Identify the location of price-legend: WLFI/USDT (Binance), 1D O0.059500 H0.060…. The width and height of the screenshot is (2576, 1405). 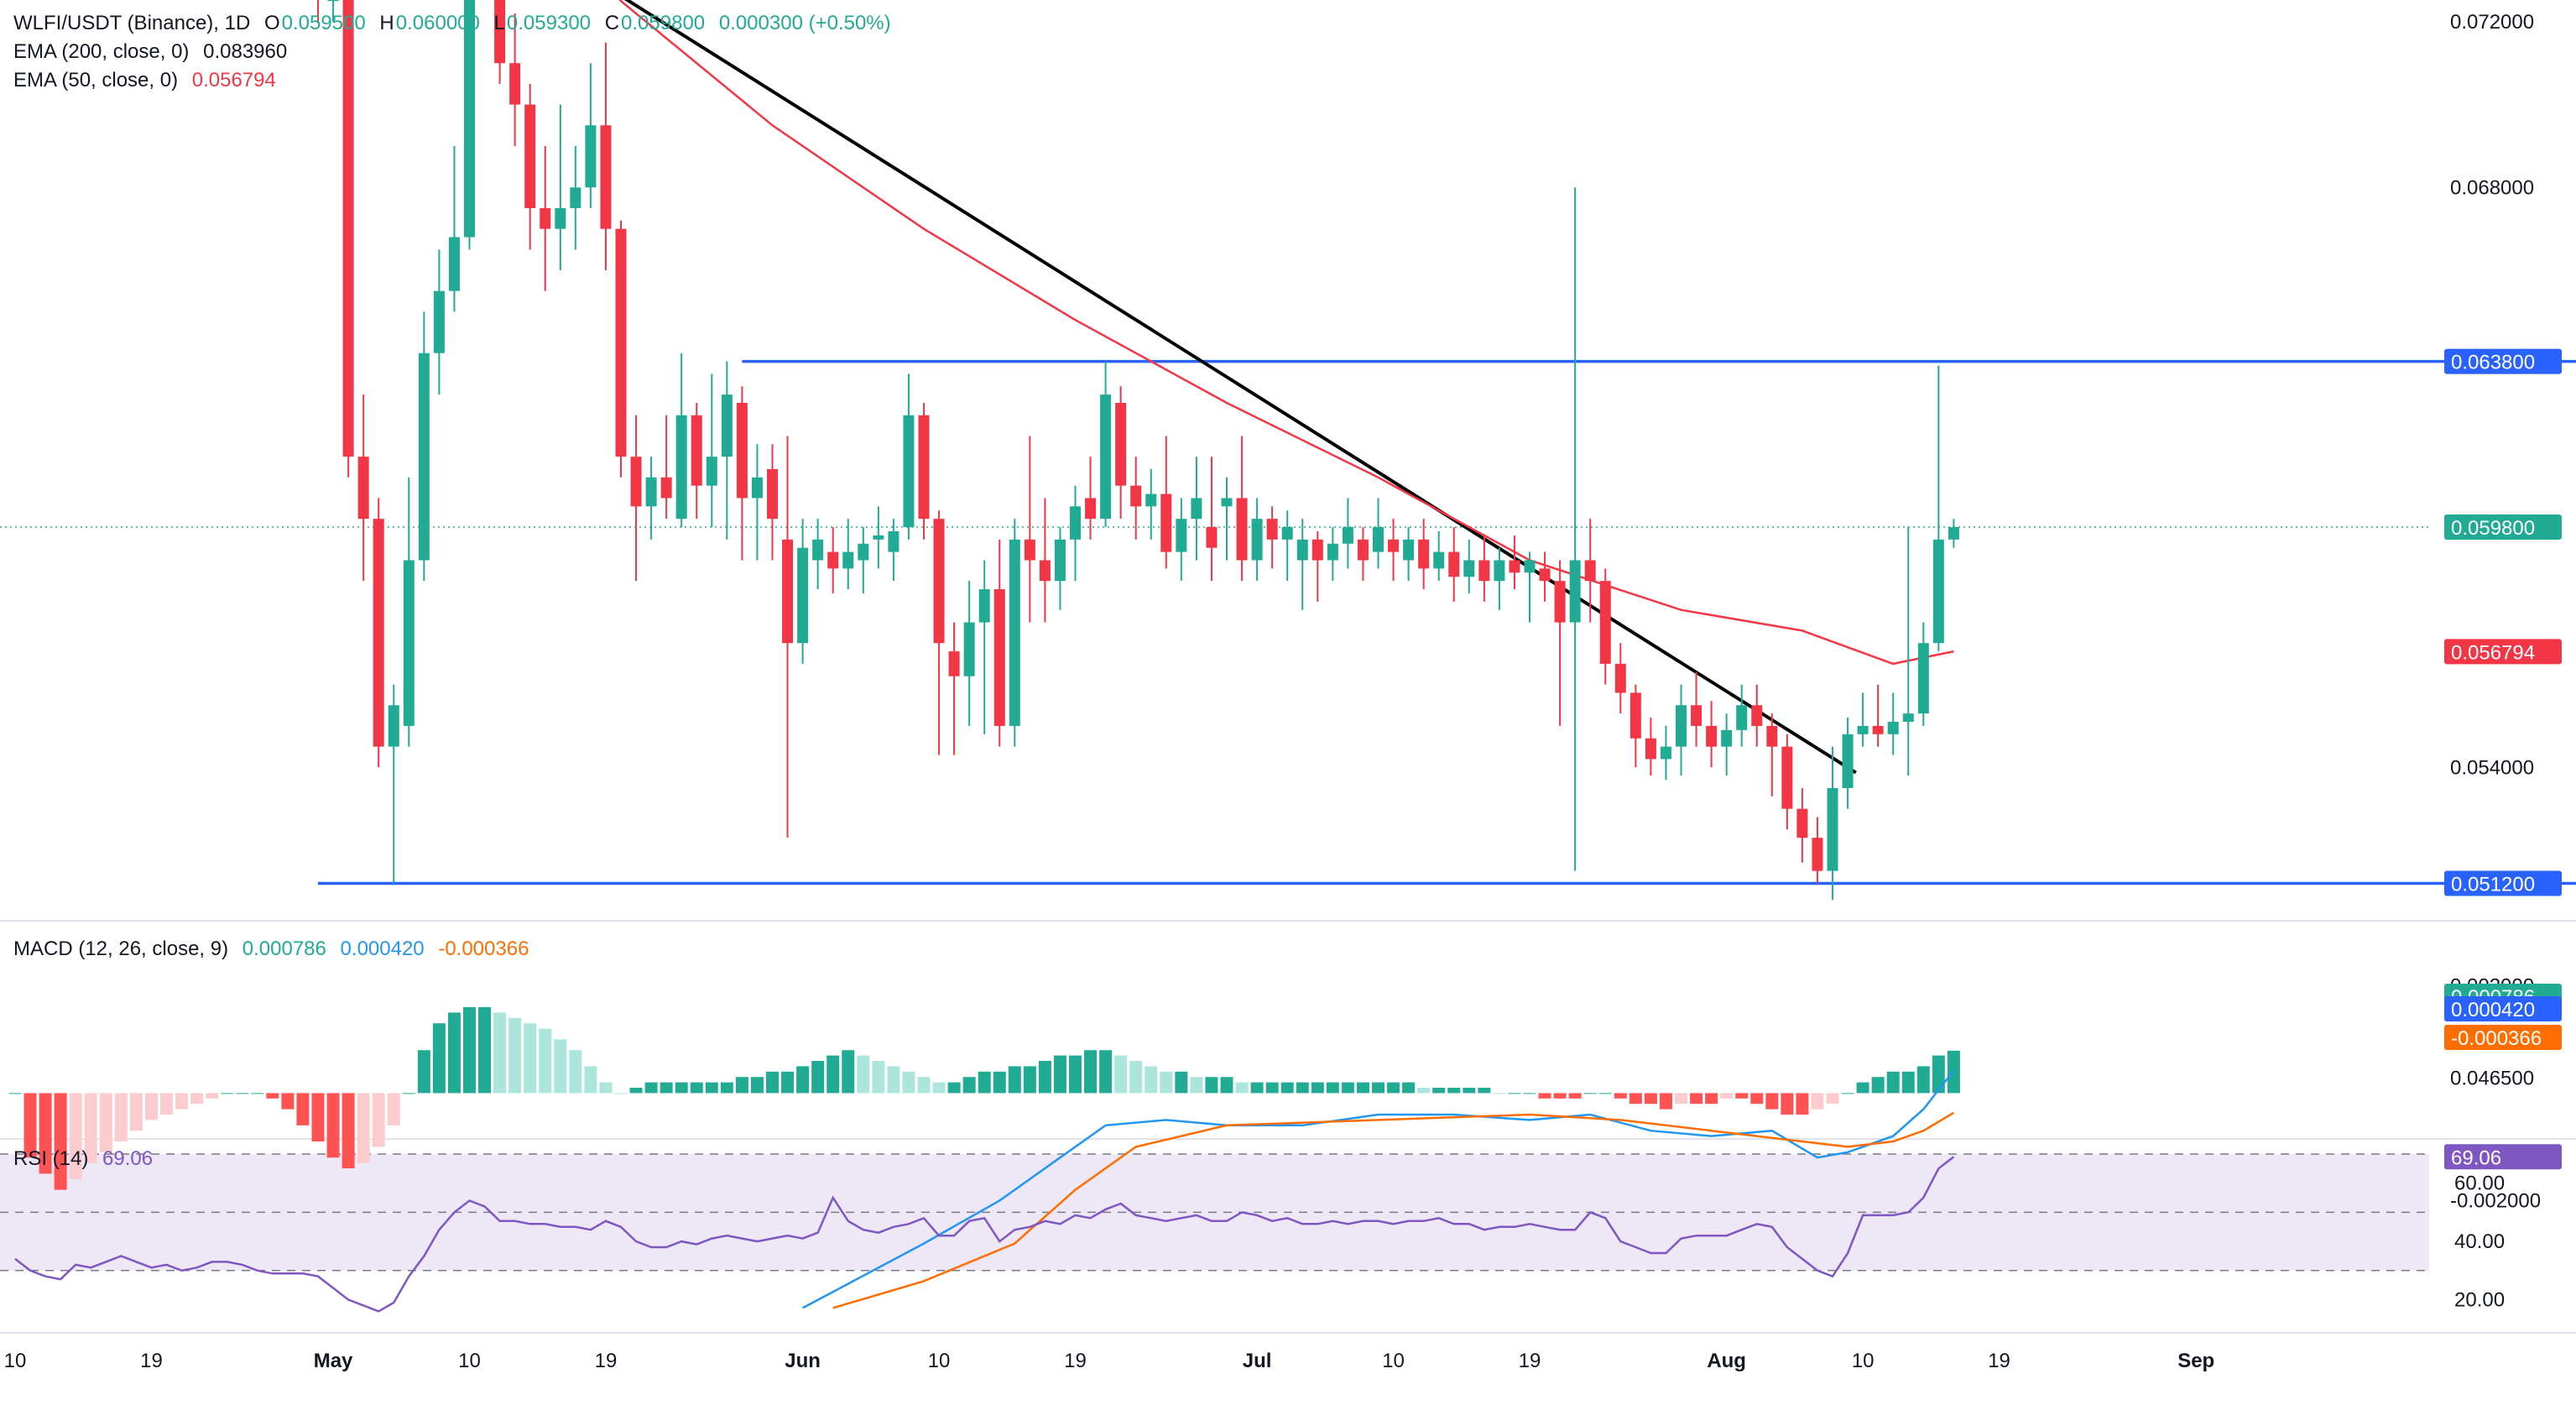
(456, 23).